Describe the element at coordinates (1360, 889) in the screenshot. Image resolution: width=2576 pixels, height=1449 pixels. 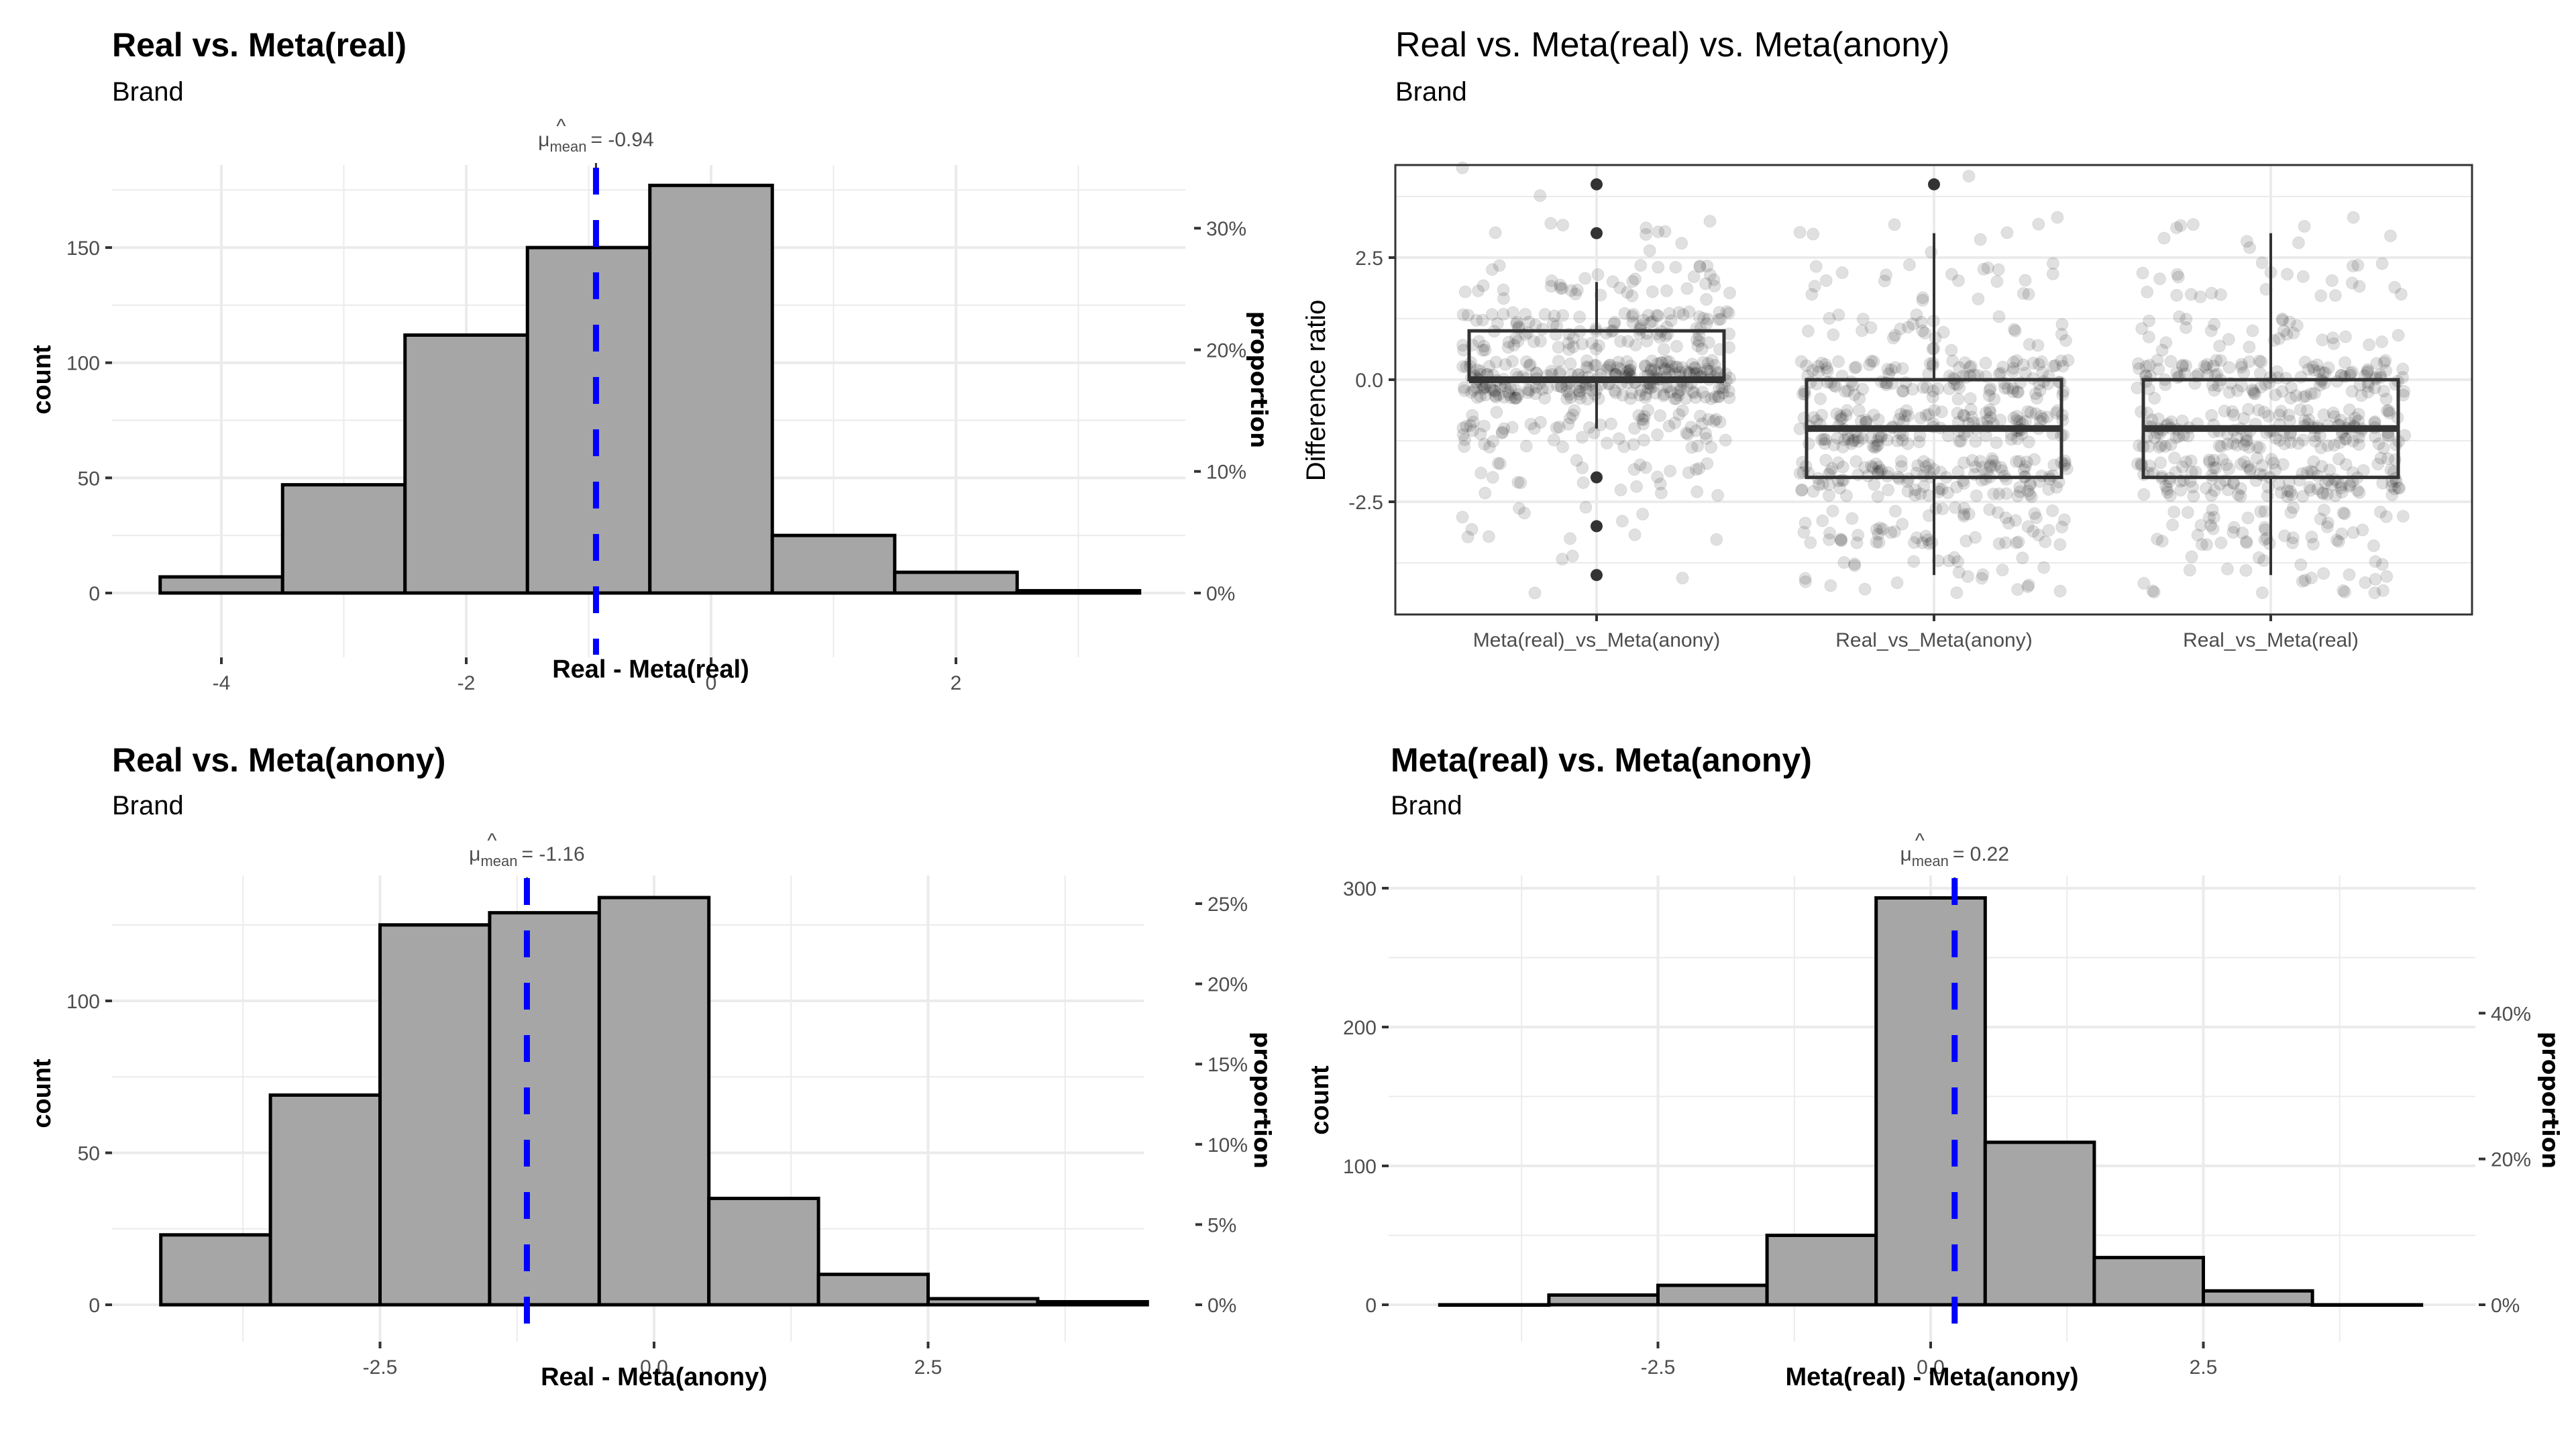
I see `y-tick-label: 300` at that location.